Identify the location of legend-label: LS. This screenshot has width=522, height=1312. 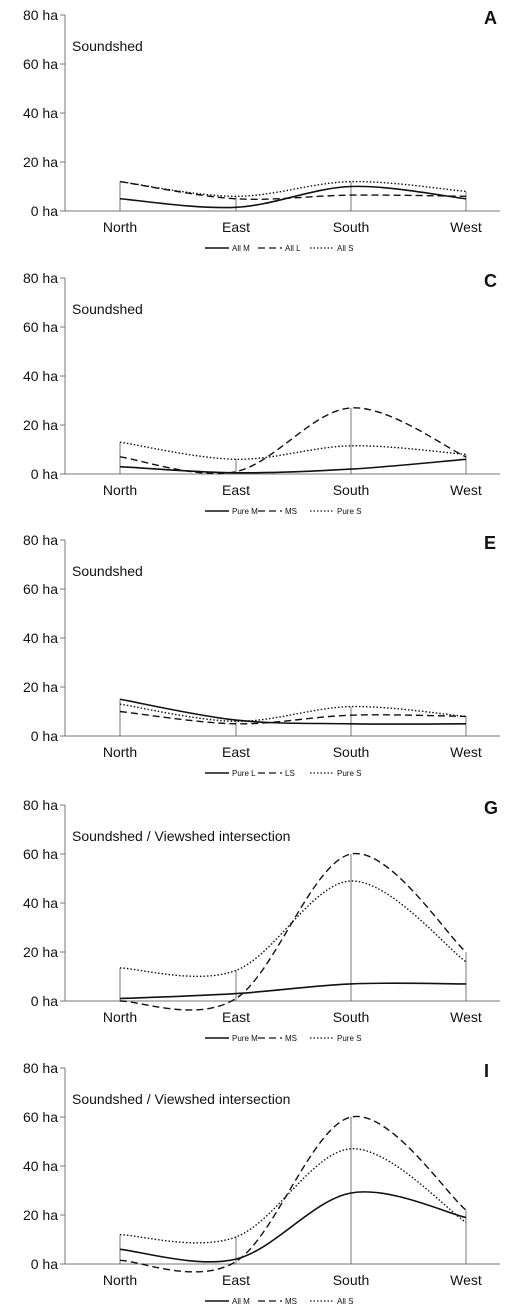
(290, 773).